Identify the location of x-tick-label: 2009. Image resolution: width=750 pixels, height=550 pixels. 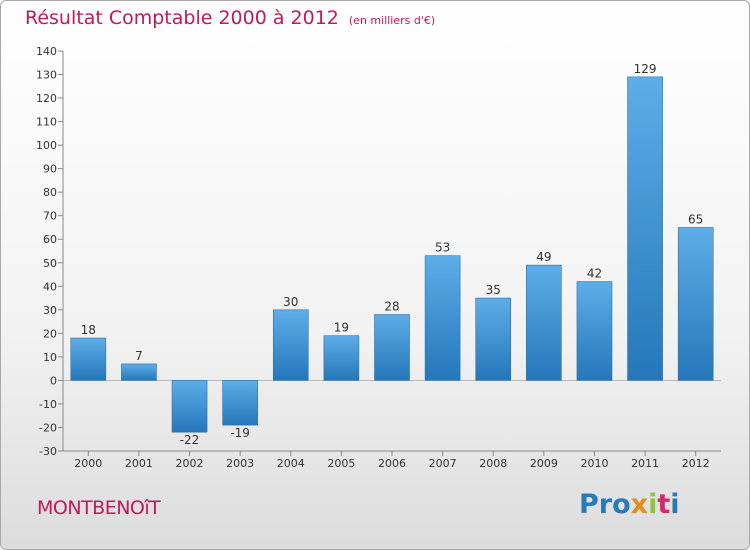
(544, 463).